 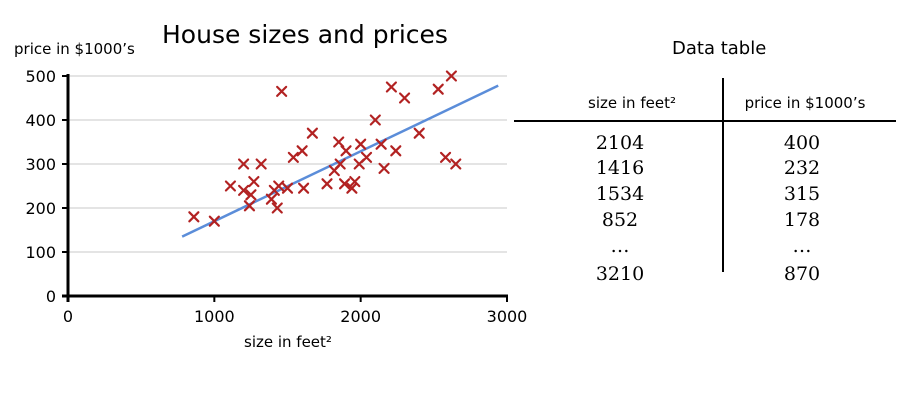 What do you see at coordinates (802, 168) in the screenshot?
I see `table-cell: 232` at bounding box center [802, 168].